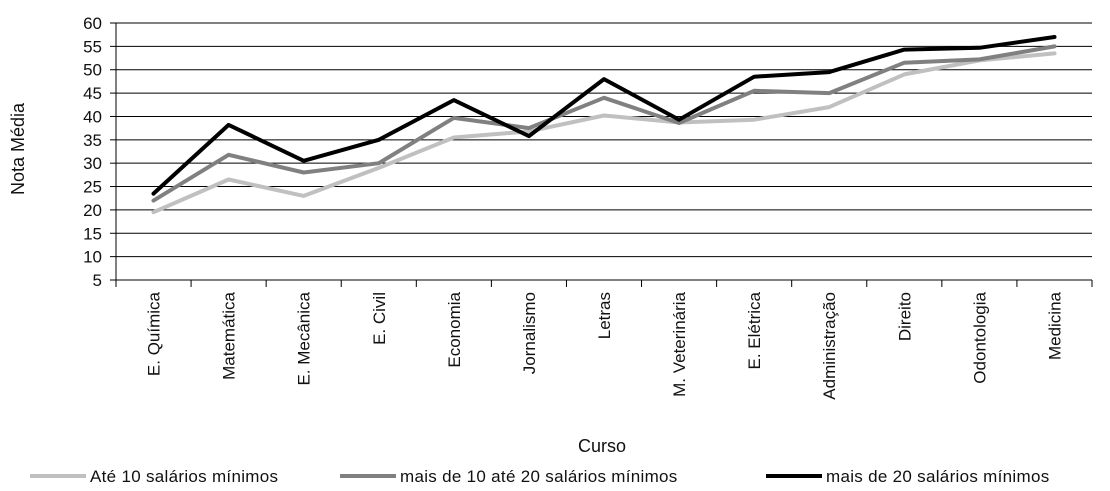 The width and height of the screenshot is (1110, 491). Describe the element at coordinates (92, 93) in the screenshot. I see `y-tick-label: 45` at that location.